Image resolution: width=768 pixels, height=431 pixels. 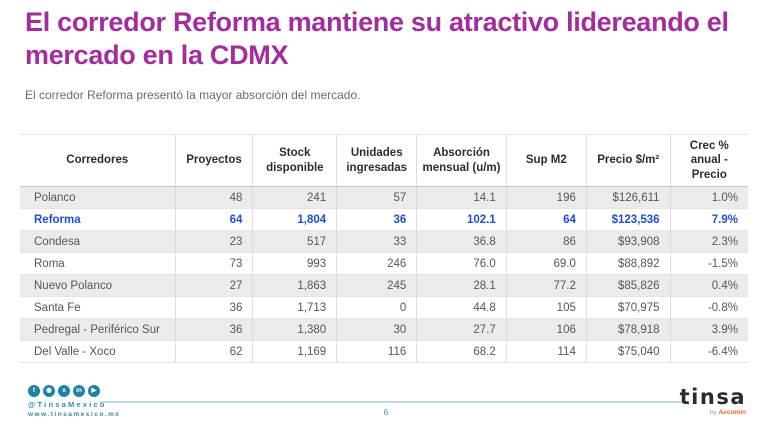 I want to click on linkedin-icon: in, so click(x=79, y=391).